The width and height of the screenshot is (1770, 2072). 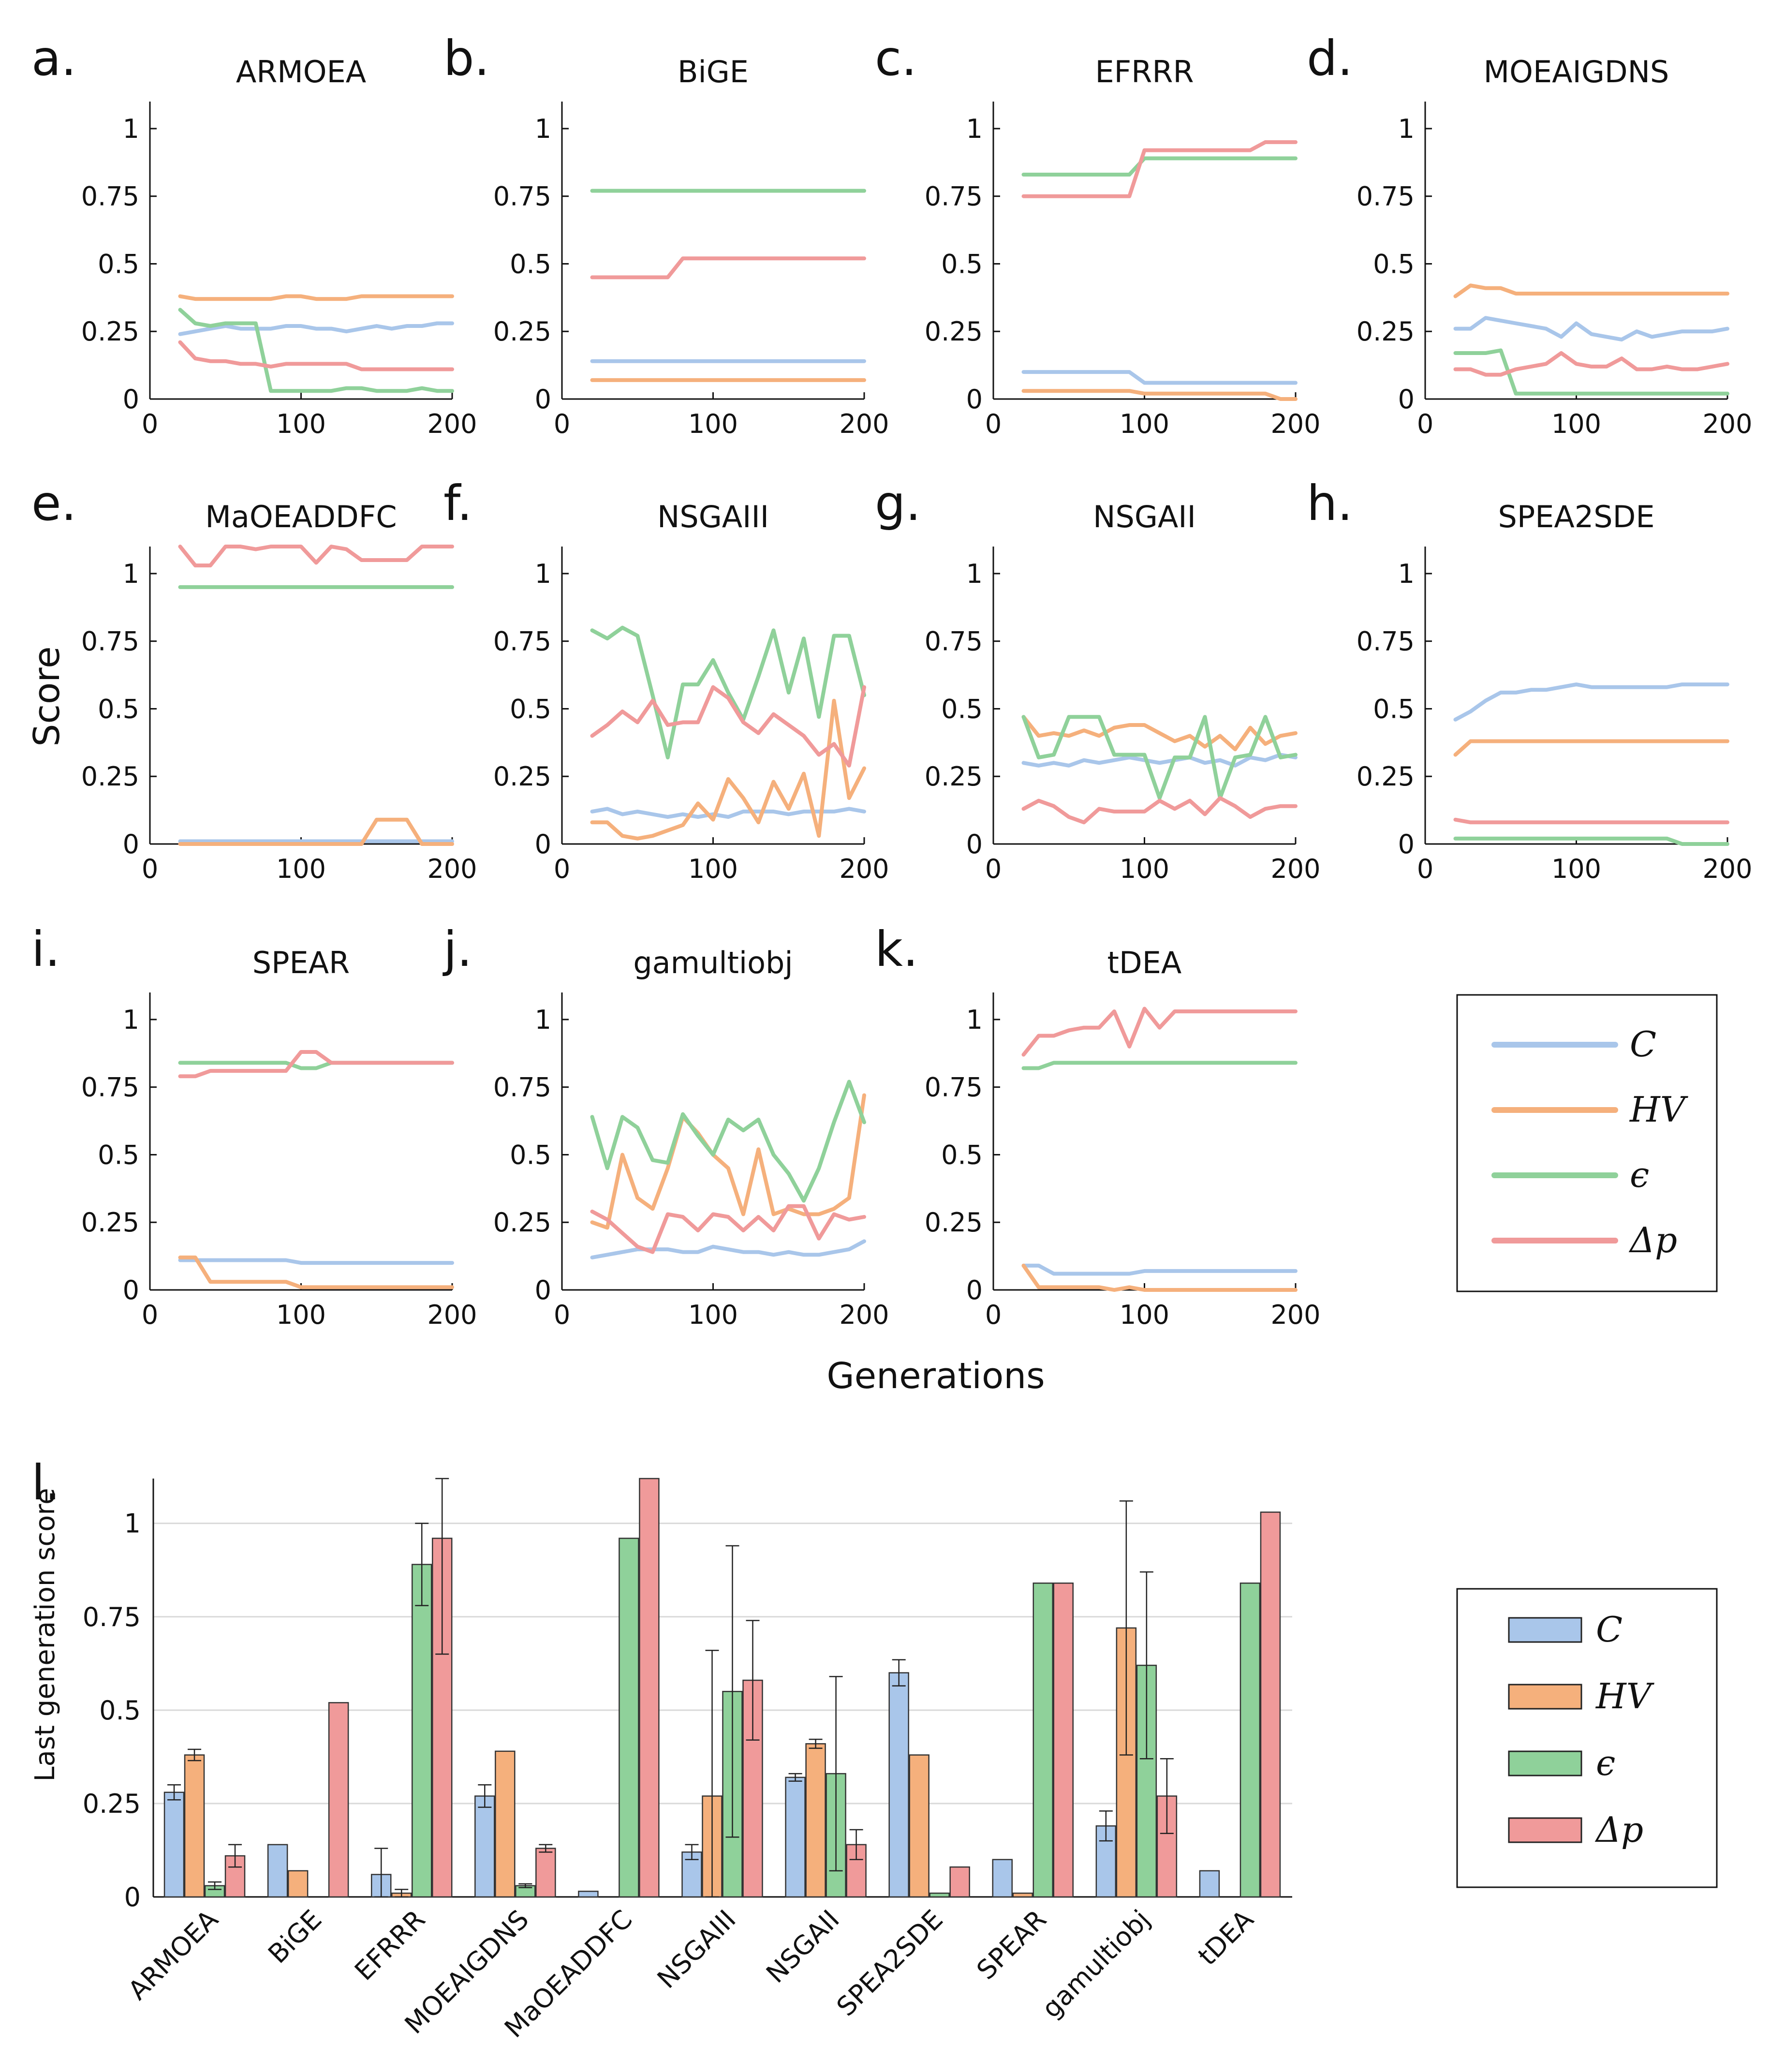 What do you see at coordinates (1098, 234) in the screenshot?
I see `line-panel-efrrr: c. EFRRR 0 0.25 0.5 0.75 1 0 100 200` at bounding box center [1098, 234].